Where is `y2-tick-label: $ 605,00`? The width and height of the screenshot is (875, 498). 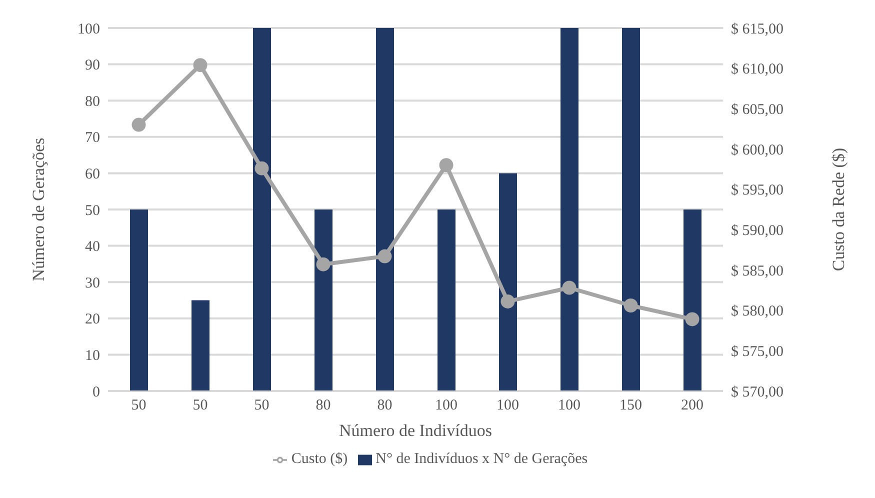
y2-tick-label: $ 605,00 is located at coordinates (757, 110).